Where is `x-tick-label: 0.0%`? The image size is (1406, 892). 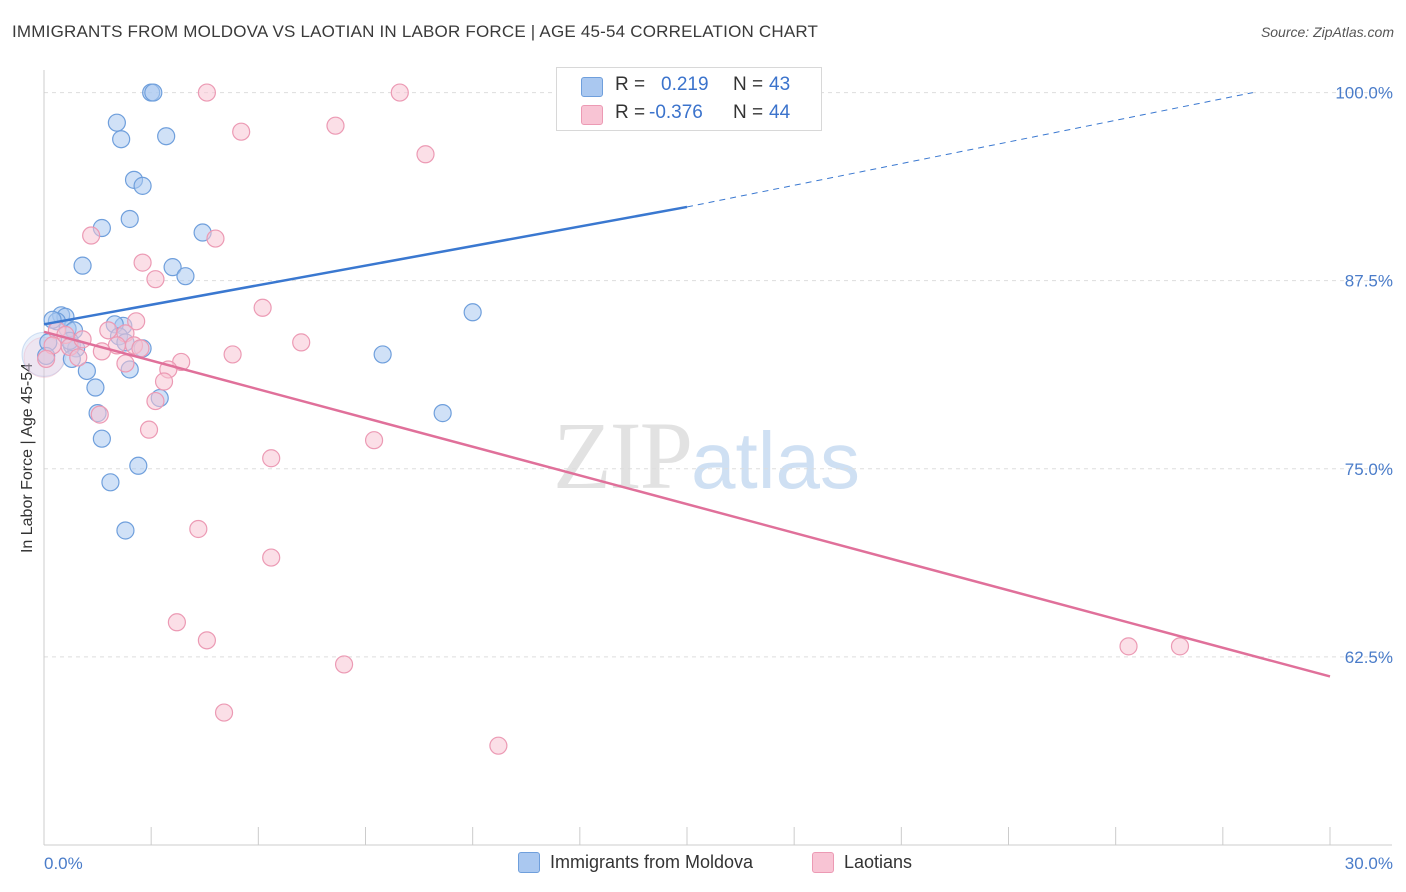 x-tick-label: 0.0% is located at coordinates (63, 863).